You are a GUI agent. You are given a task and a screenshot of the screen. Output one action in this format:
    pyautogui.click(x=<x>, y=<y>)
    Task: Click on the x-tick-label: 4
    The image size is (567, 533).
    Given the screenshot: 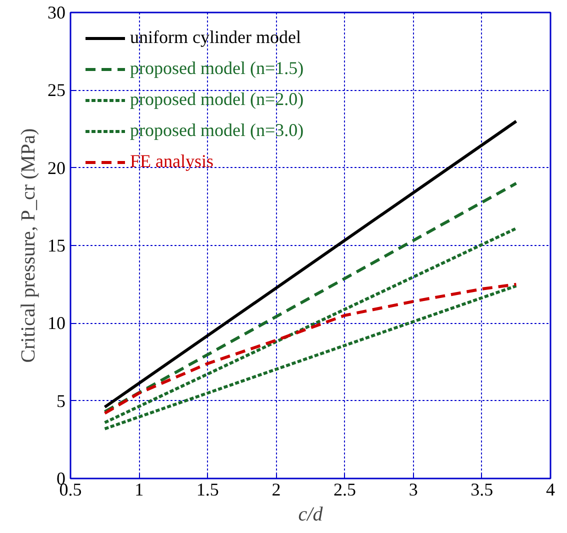 What is the action you would take?
    pyautogui.click(x=550, y=490)
    